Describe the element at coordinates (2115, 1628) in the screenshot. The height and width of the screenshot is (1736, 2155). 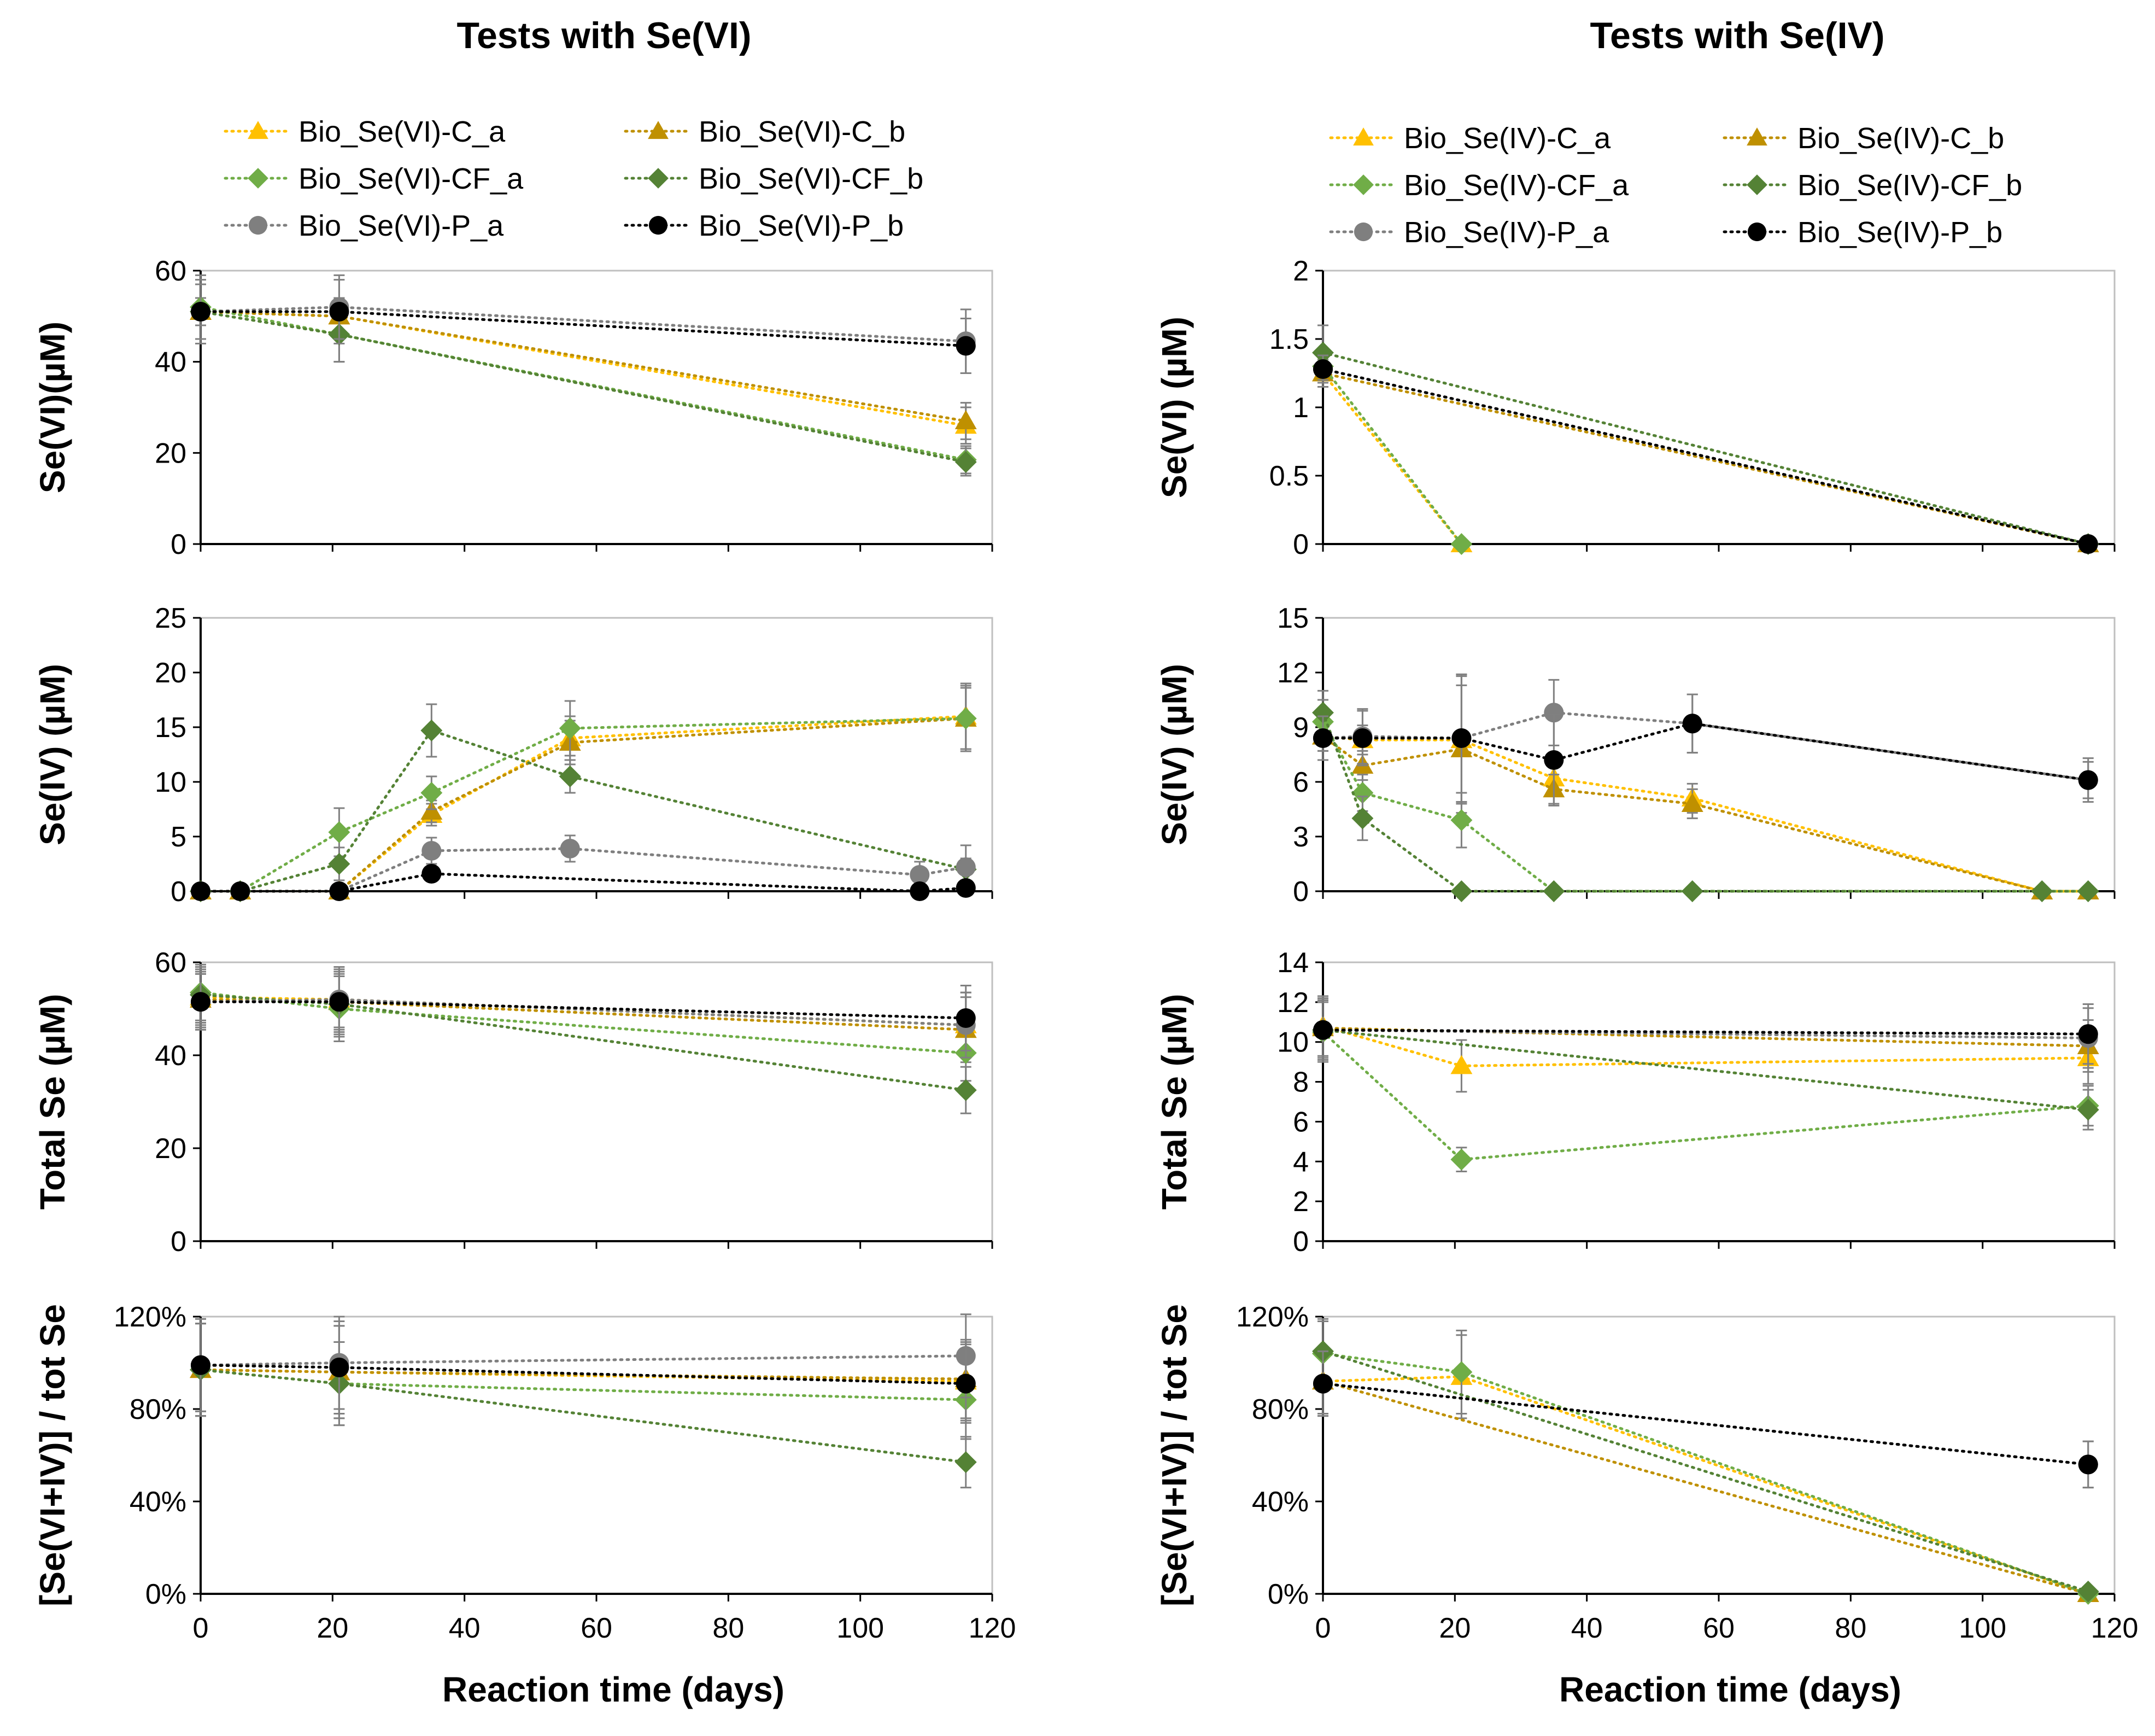
I see `x-tick-label: 120` at that location.